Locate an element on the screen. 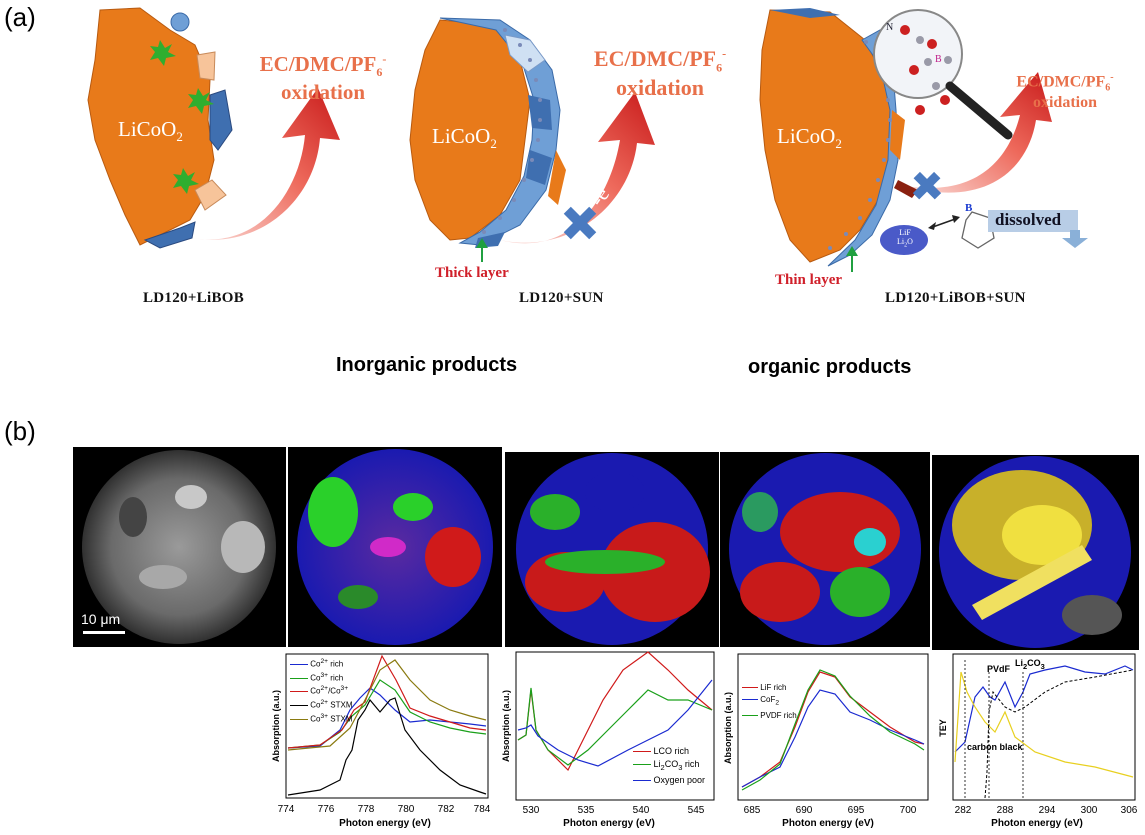 The image size is (1145, 835). annotation-pvdf: PVdF is located at coordinates (999, 669).